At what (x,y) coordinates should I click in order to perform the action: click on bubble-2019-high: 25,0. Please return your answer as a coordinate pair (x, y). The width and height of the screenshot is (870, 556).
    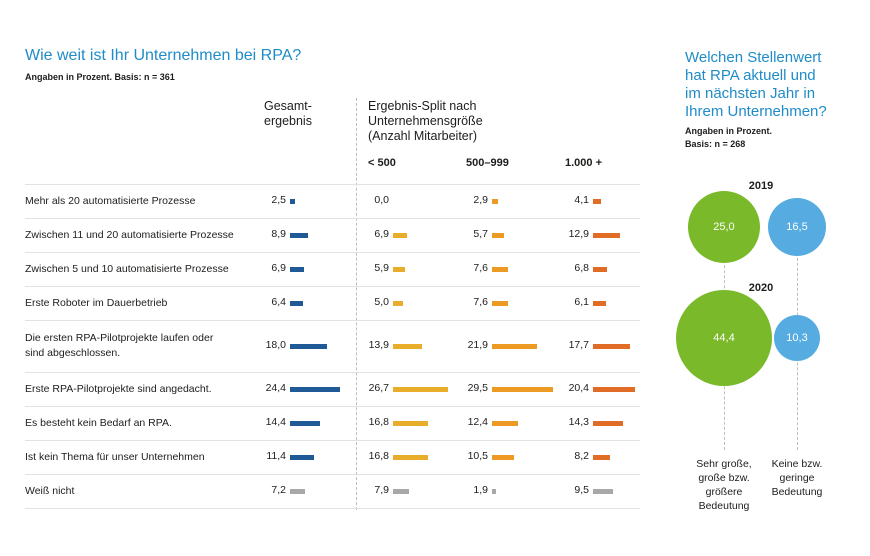
    Looking at the image, I should click on (723, 226).